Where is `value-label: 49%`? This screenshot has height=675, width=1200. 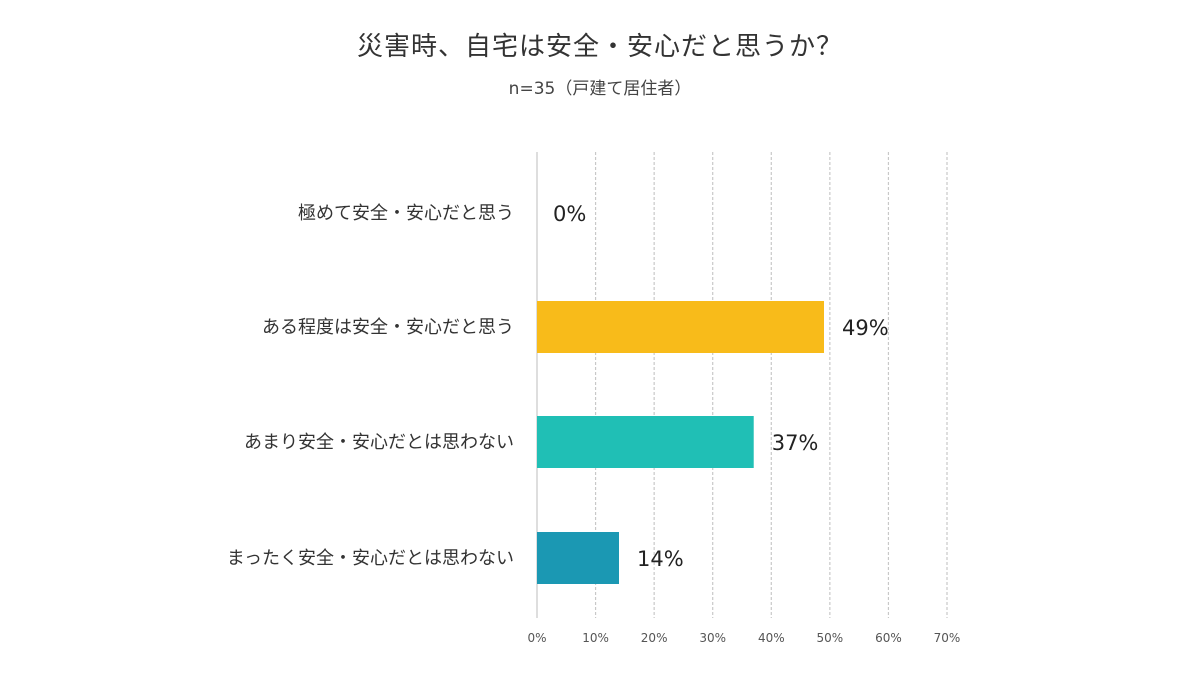 value-label: 49% is located at coordinates (865, 328).